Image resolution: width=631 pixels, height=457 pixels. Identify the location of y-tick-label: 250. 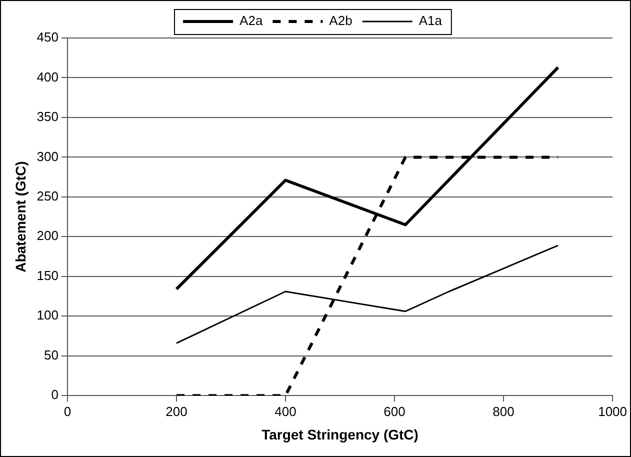
(47, 196).